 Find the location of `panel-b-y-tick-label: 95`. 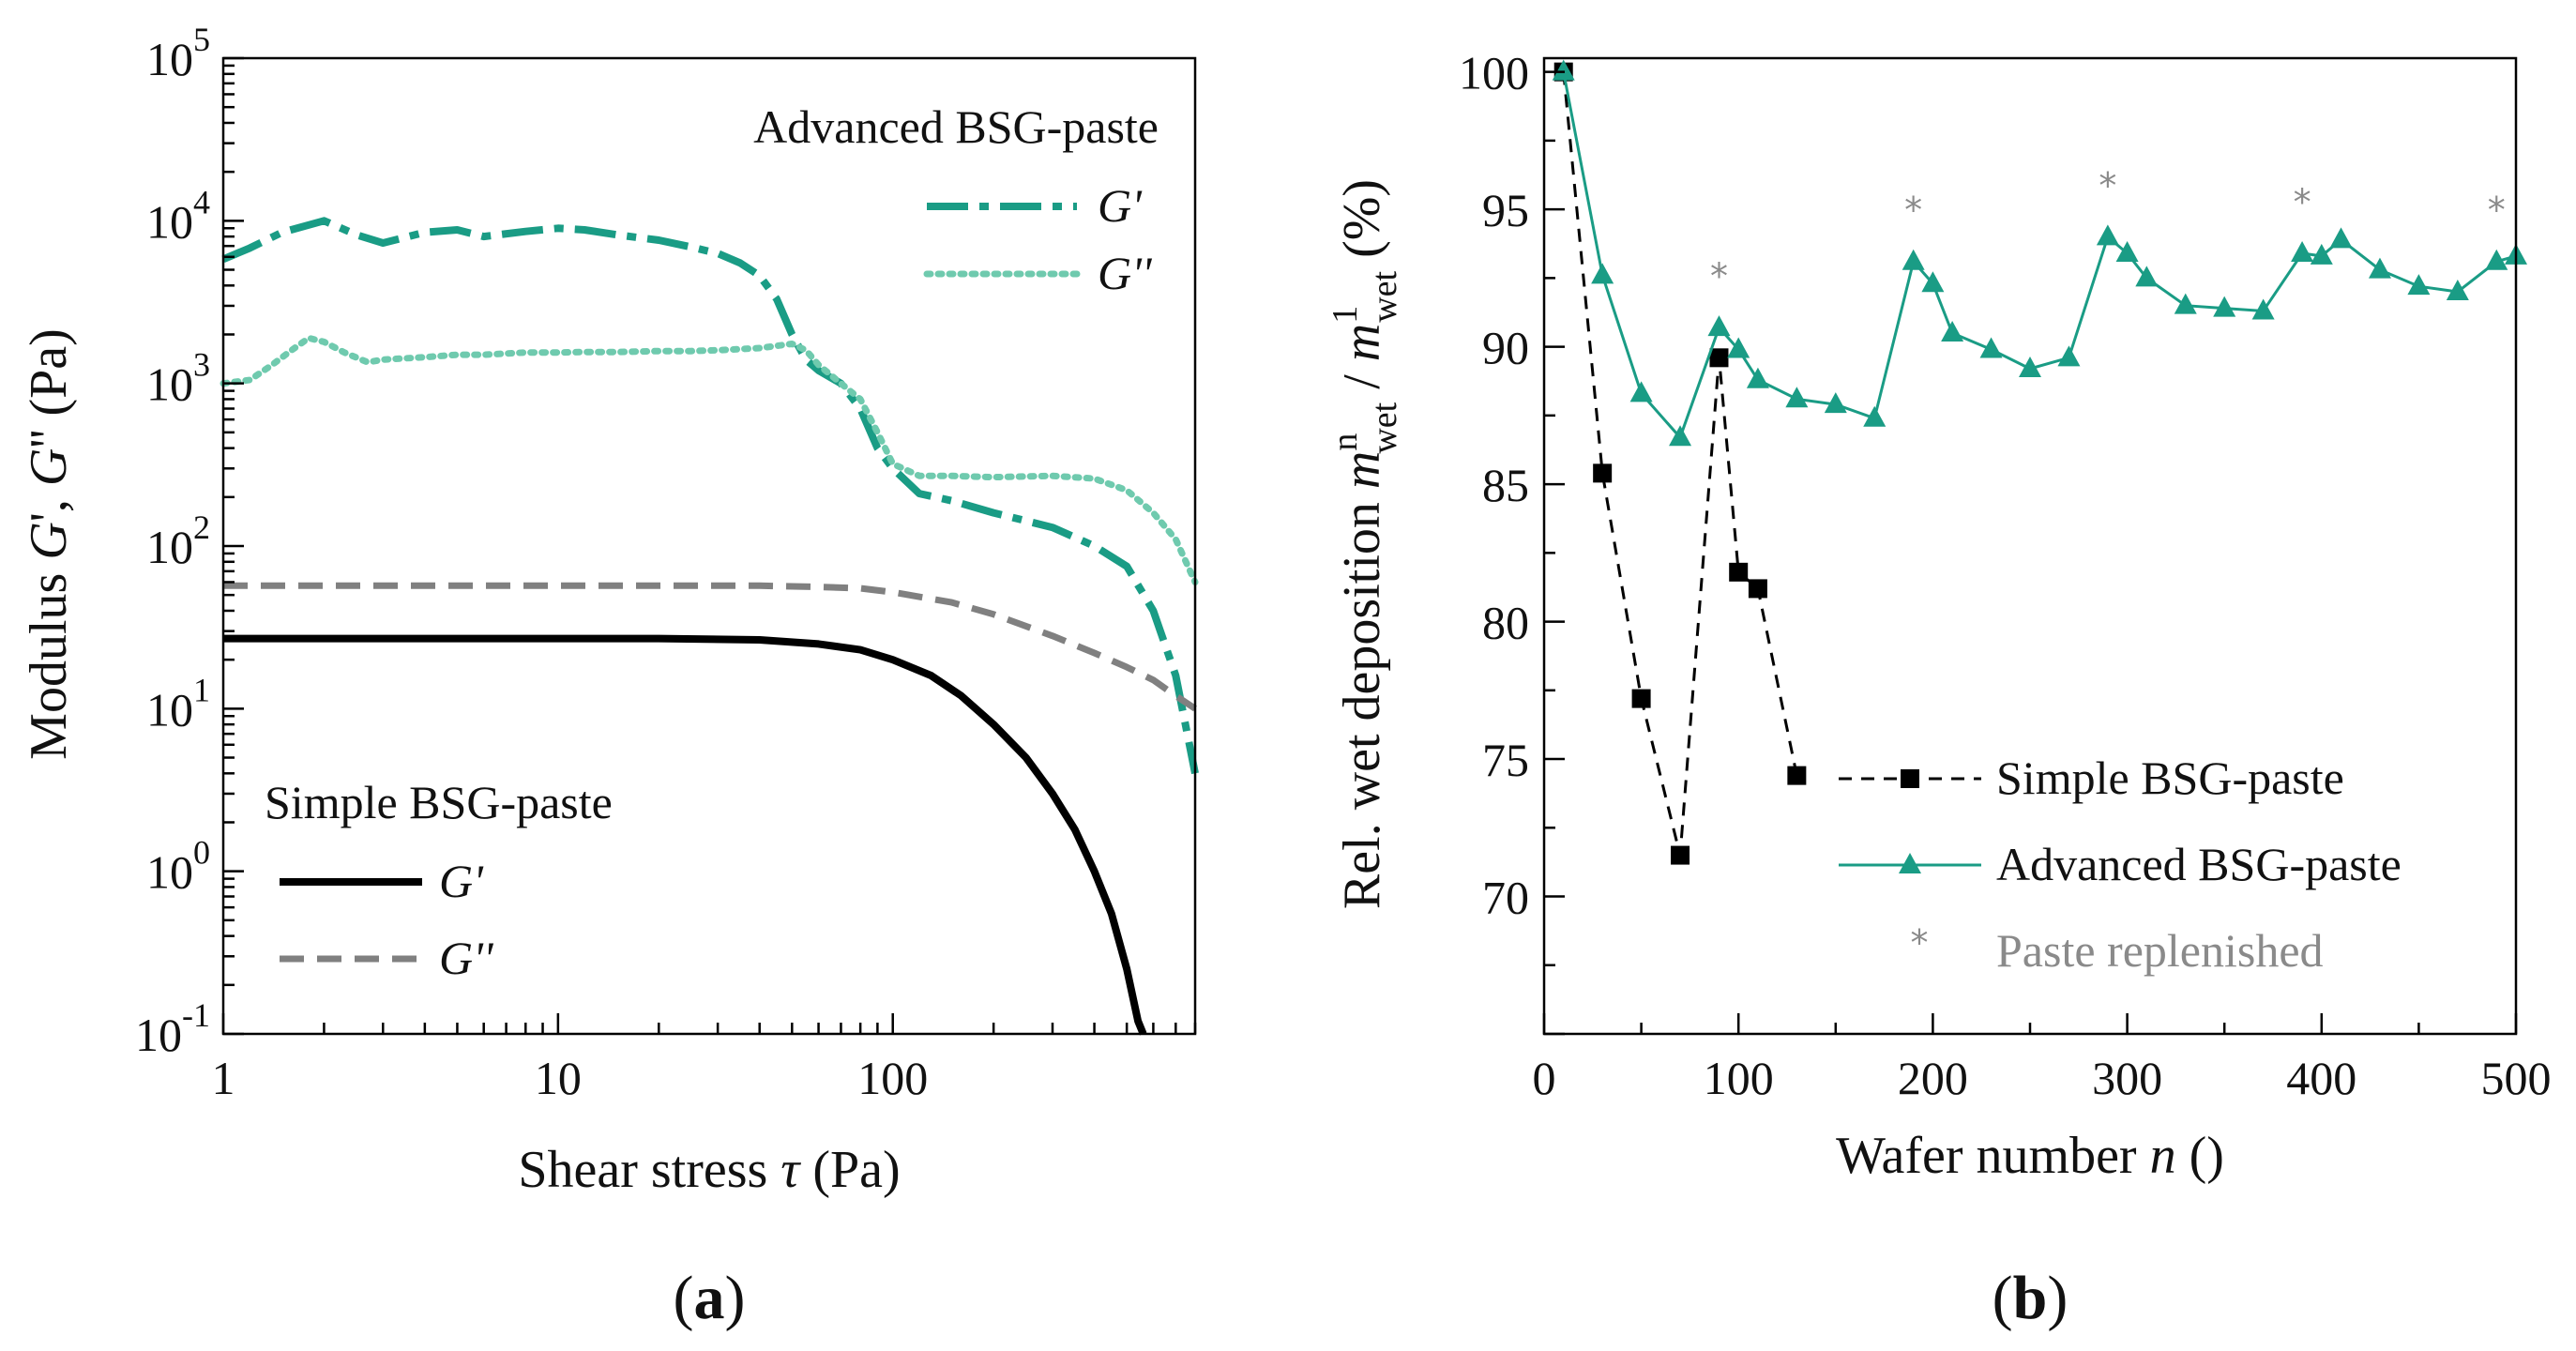

panel-b-y-tick-label: 95 is located at coordinates (1505, 210).